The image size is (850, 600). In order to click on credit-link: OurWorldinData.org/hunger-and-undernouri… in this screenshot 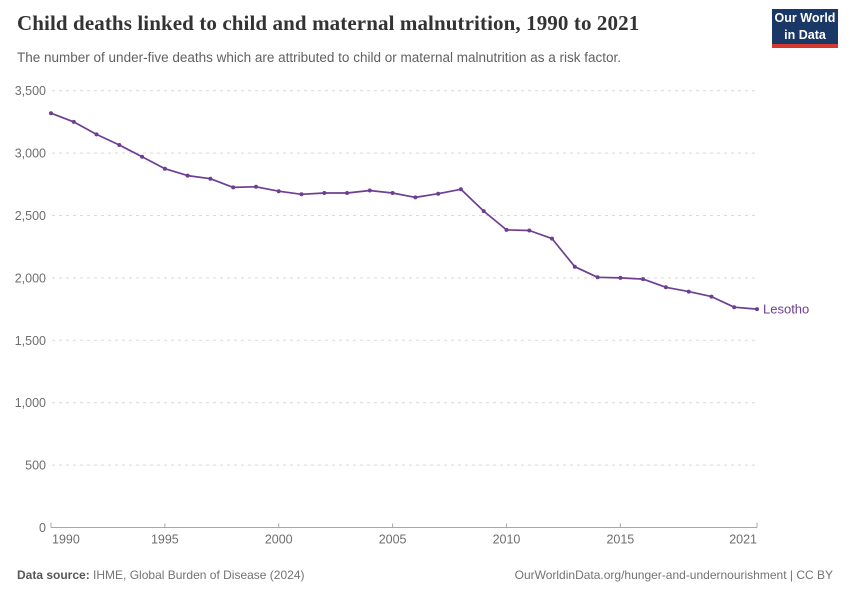, I will do `click(673, 575)`.